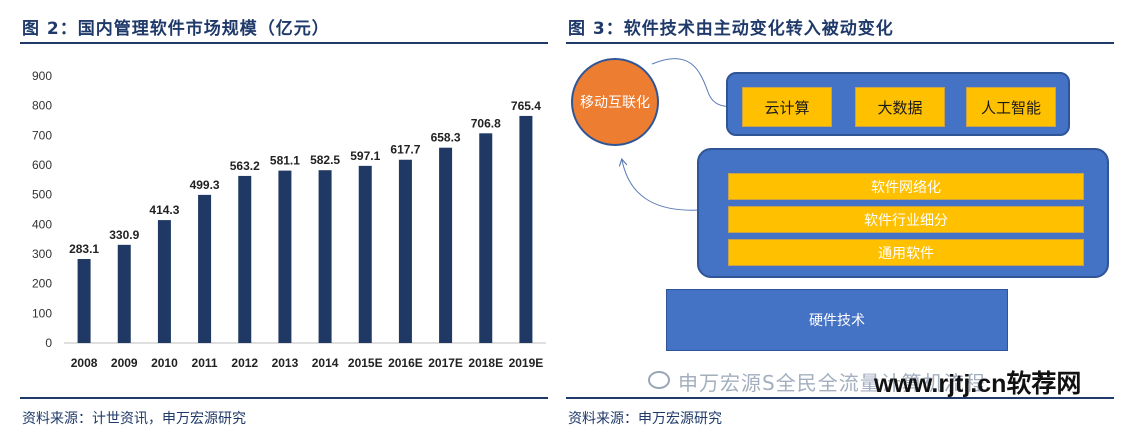 The height and width of the screenshot is (433, 1125). I want to click on left-figure-title: 图 2：国内管理软件市场规模（亿元）, so click(176, 29).